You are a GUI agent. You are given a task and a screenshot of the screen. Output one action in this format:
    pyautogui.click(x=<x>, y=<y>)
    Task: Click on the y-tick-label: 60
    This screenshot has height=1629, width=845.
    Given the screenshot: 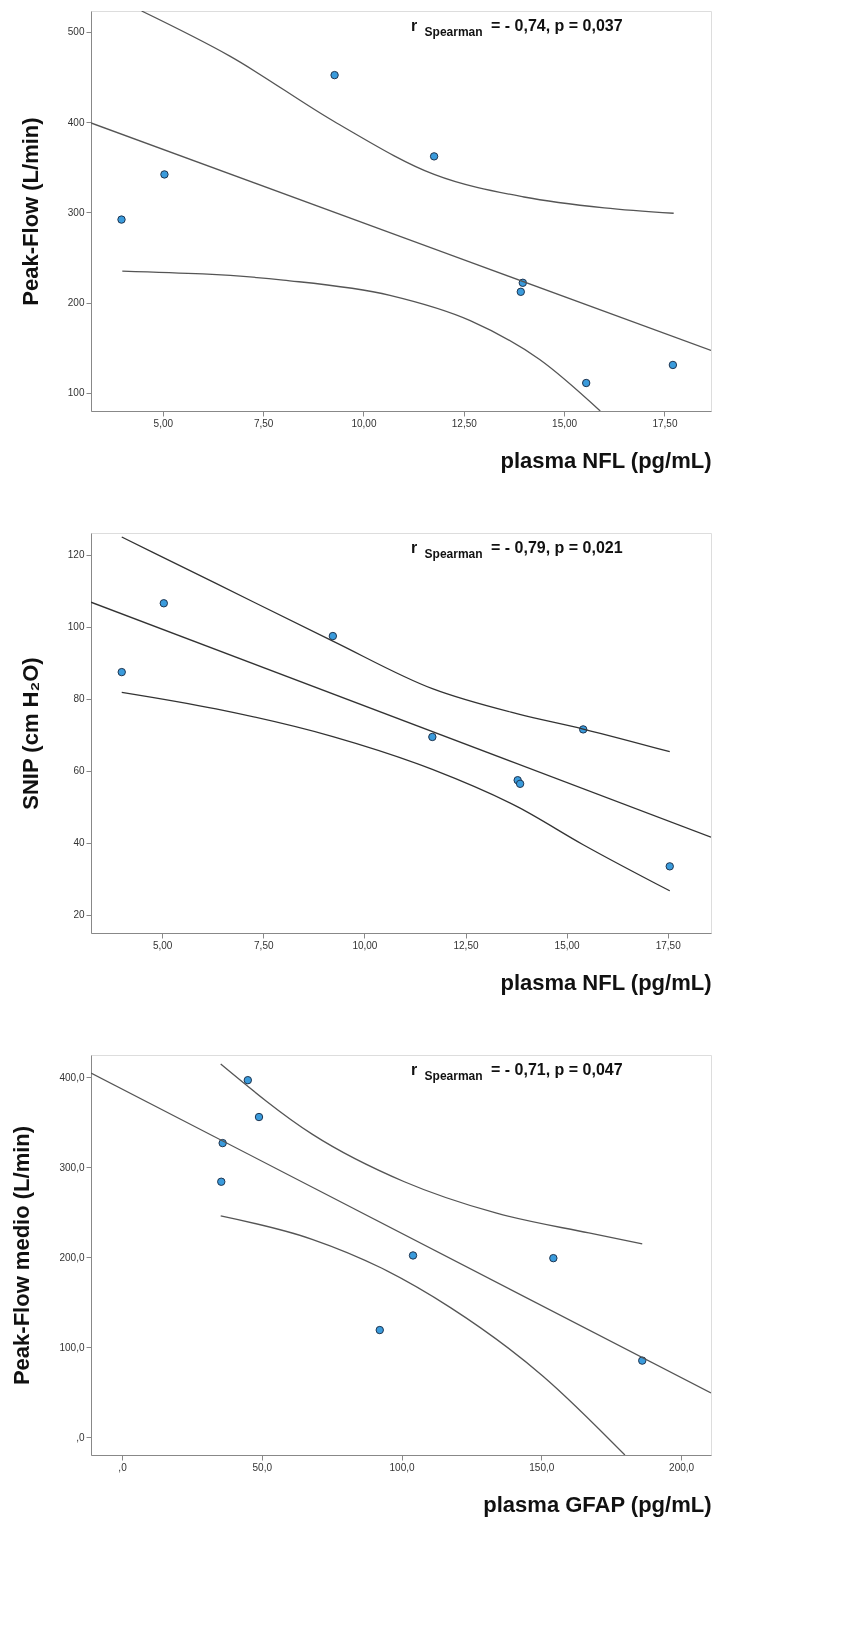 What is the action you would take?
    pyautogui.click(x=79, y=771)
    